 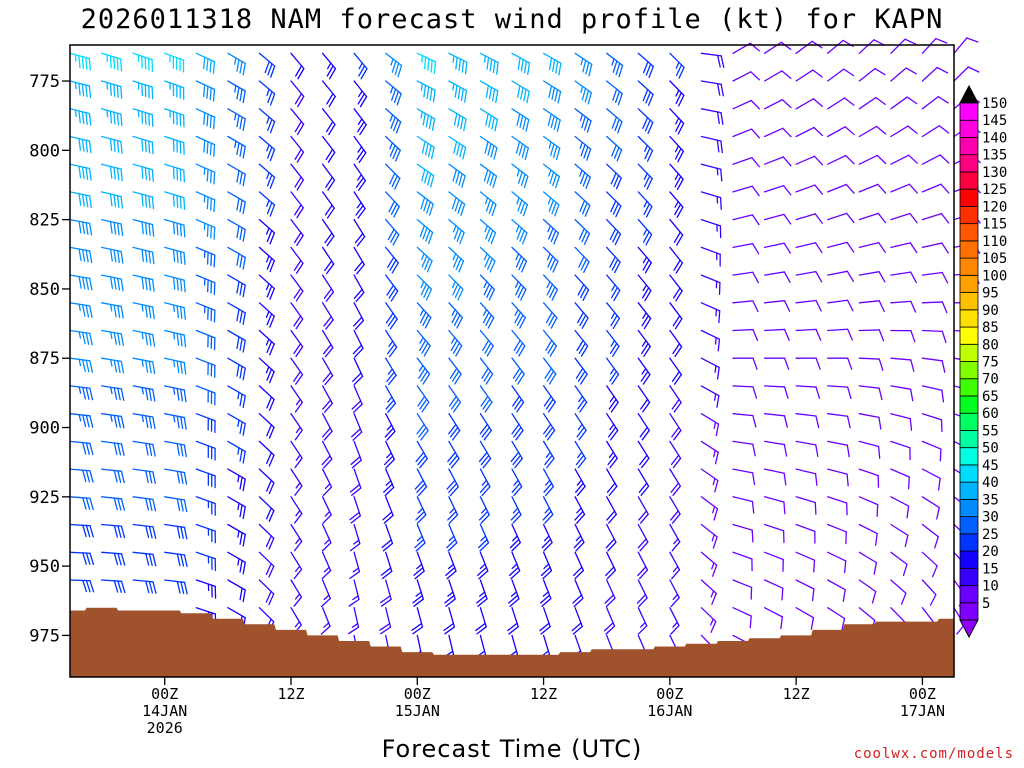 What do you see at coordinates (934, 754) in the screenshot?
I see `credit-link: coolwx.com/models` at bounding box center [934, 754].